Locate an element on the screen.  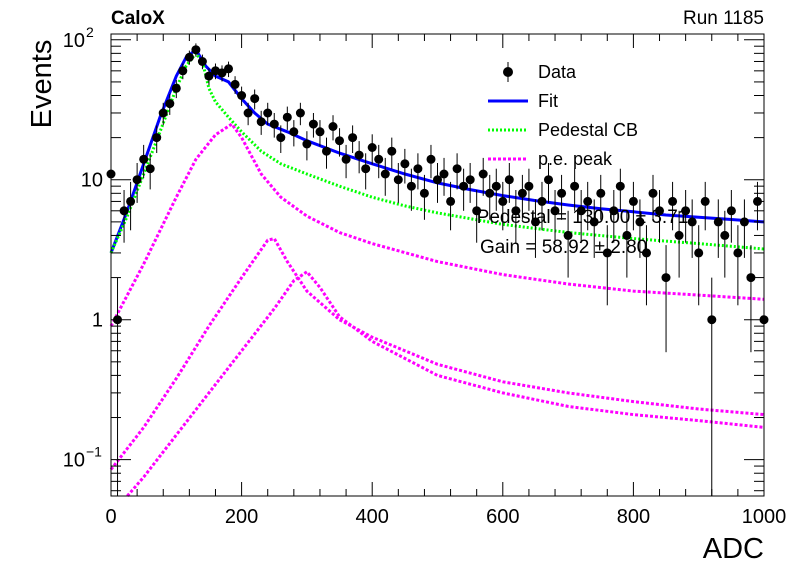
legend-label: Fit is located at coordinates (548, 101).